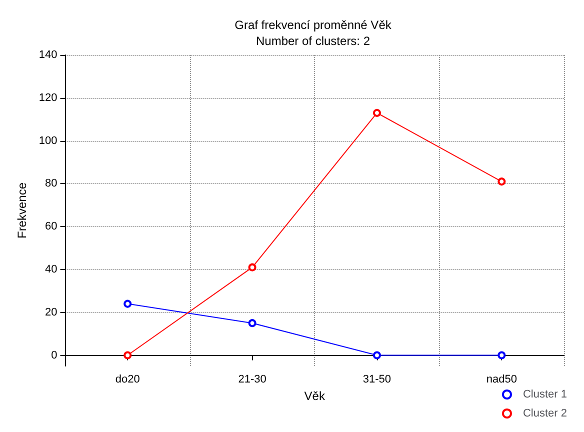 This screenshot has height=432, width=584. Describe the element at coordinates (545, 414) in the screenshot. I see `legend-label: Cluster 2` at that location.